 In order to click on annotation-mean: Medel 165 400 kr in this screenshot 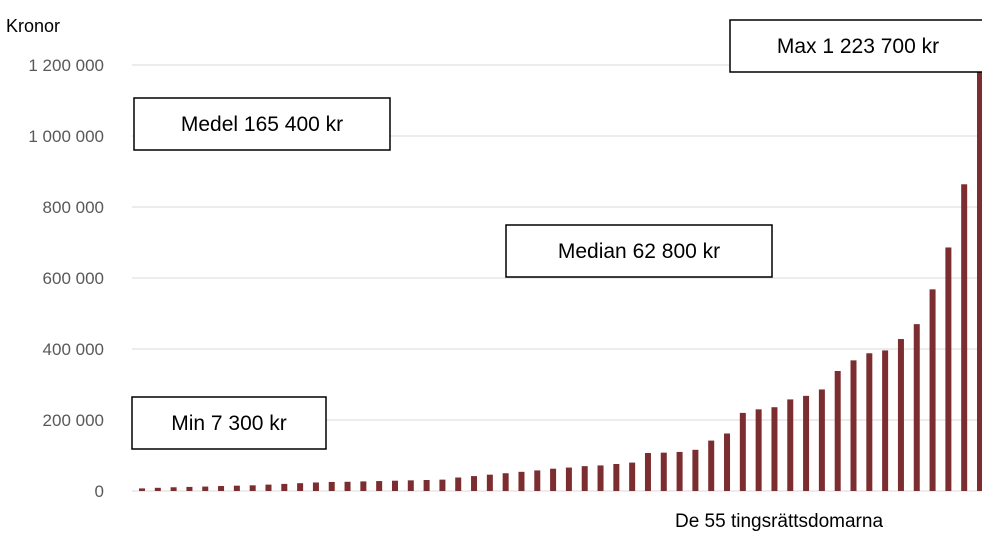, I will do `click(262, 124)`.